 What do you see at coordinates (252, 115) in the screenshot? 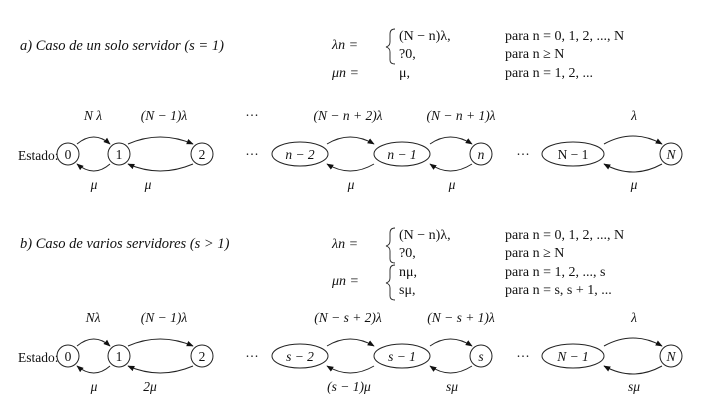
I see `ellipsis-a-top: ···` at bounding box center [252, 115].